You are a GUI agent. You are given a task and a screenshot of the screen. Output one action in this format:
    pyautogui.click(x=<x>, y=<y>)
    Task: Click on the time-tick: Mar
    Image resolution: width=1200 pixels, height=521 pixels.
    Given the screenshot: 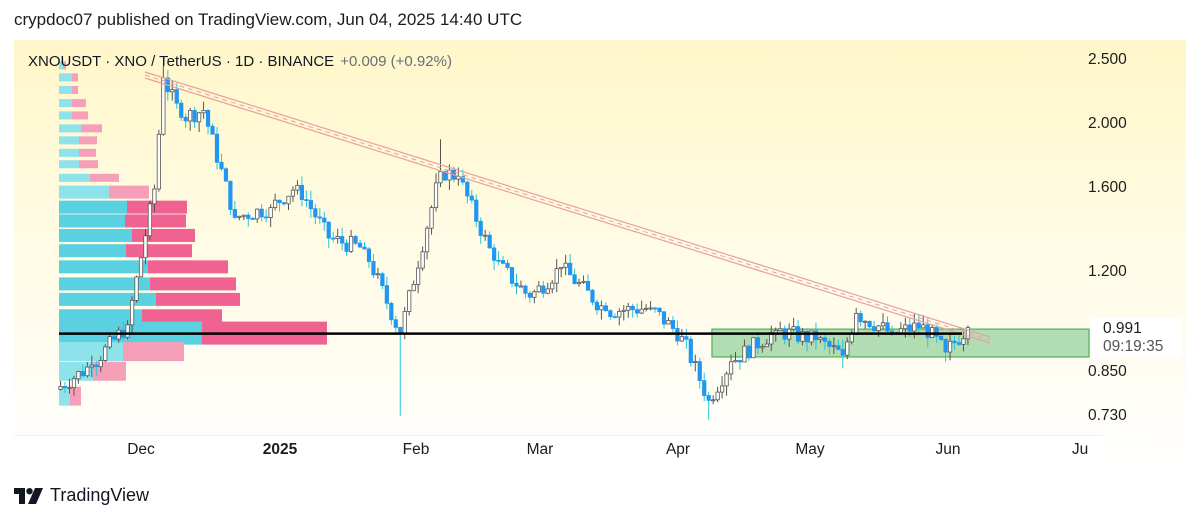 What is the action you would take?
    pyautogui.click(x=540, y=449)
    